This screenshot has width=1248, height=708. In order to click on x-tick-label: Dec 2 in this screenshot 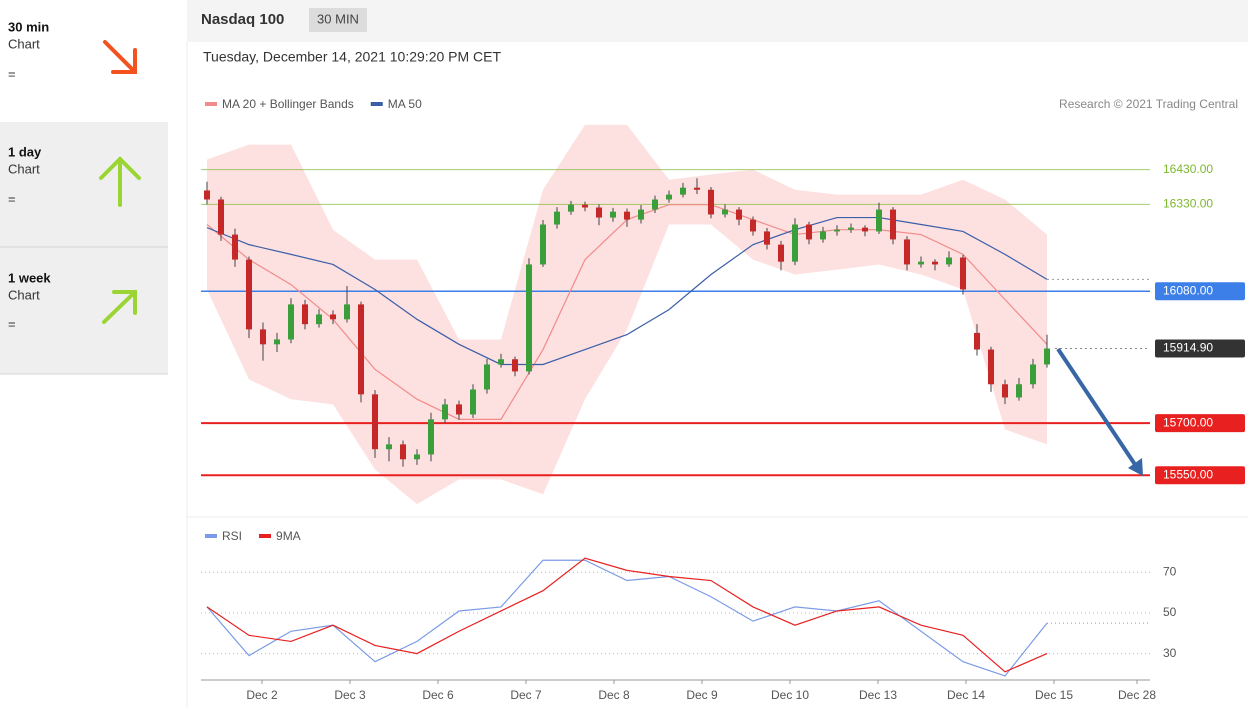, I will do `click(262, 695)`.